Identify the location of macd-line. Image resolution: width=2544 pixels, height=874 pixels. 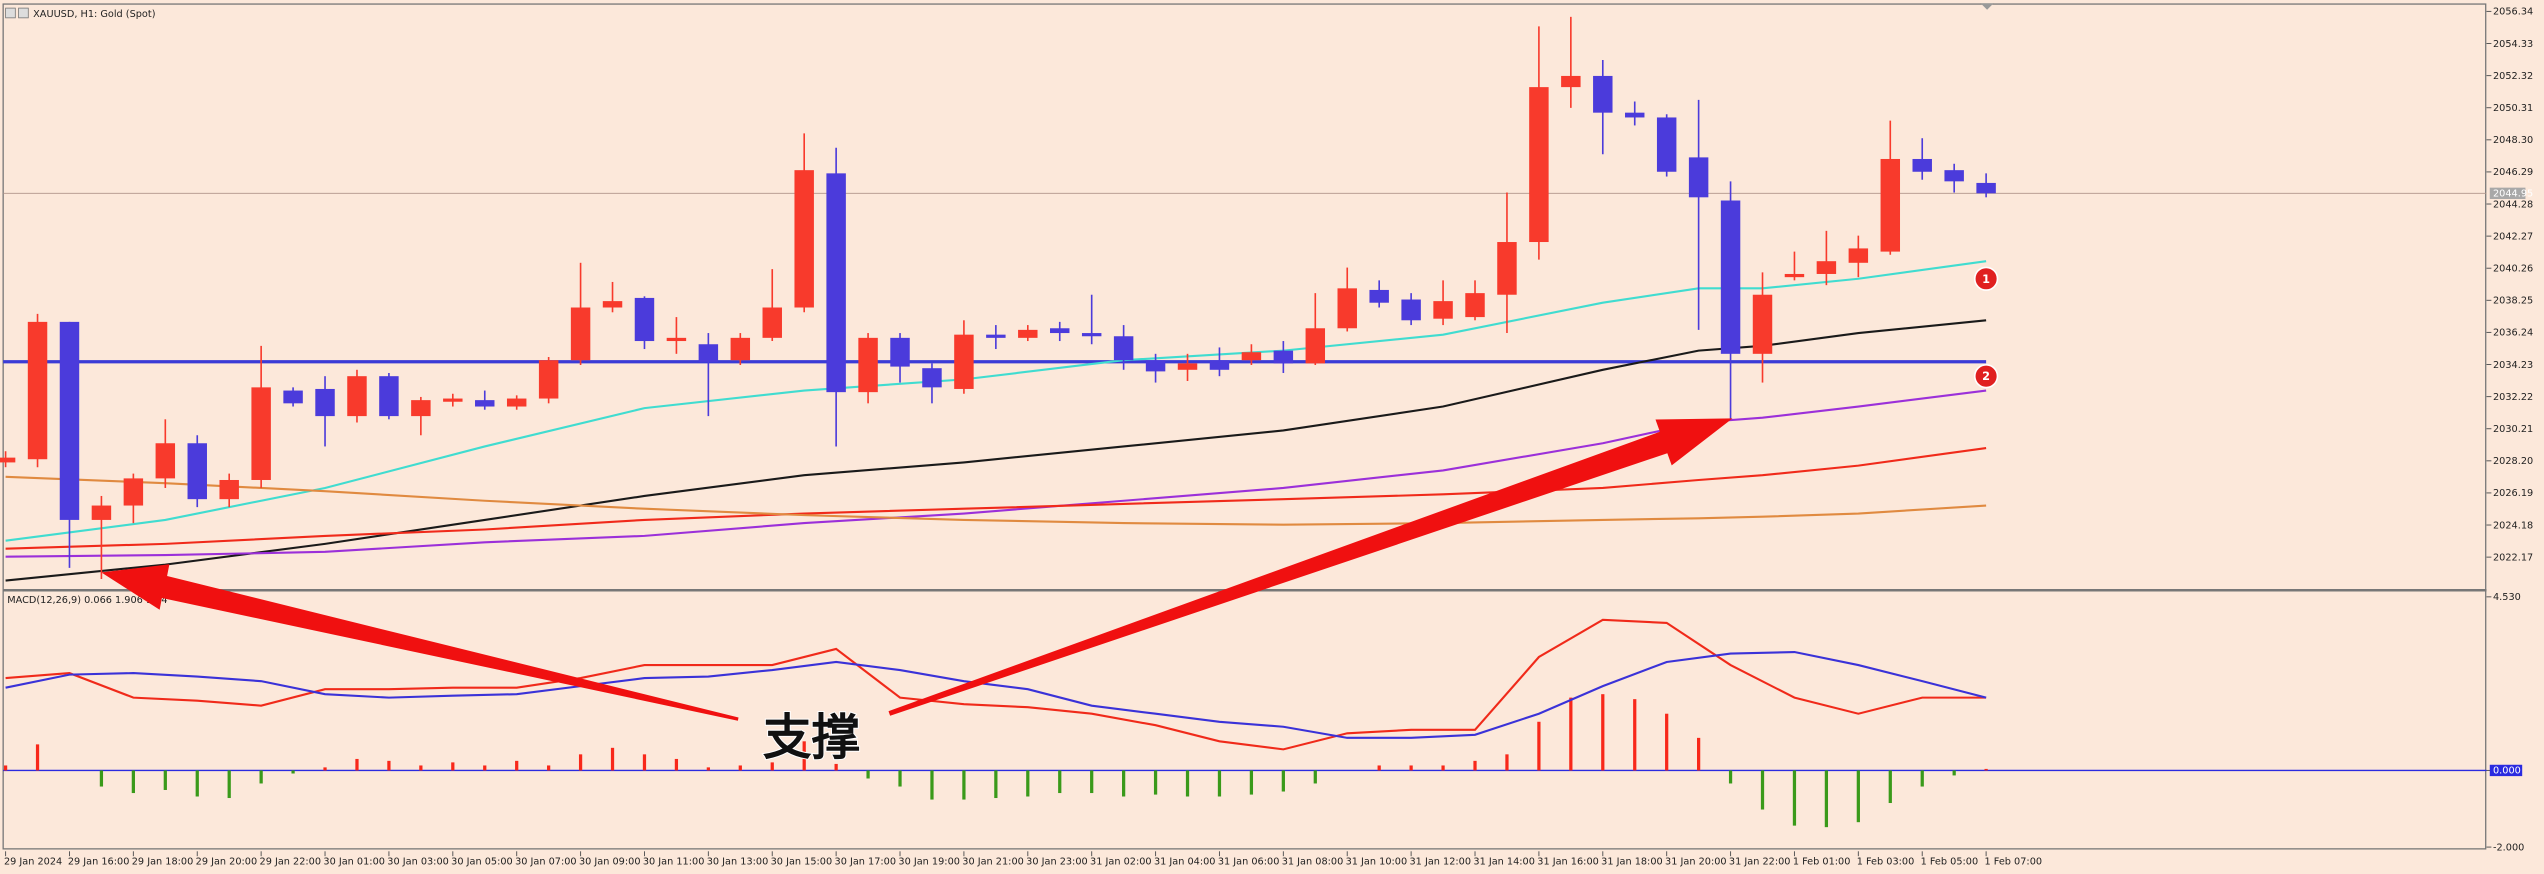
(996, 684).